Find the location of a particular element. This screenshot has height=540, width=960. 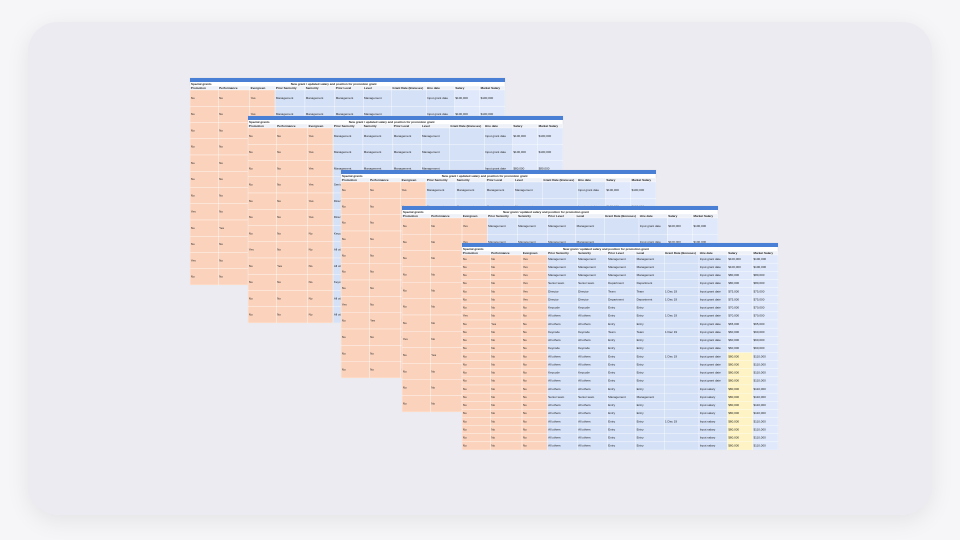

column-header: Evergreen is located at coordinates (316, 126).